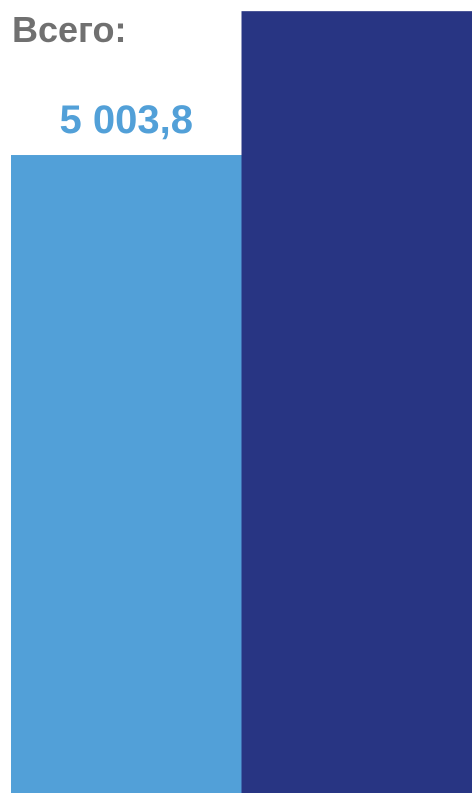  I want to click on total-label: Всего:, so click(69, 29).